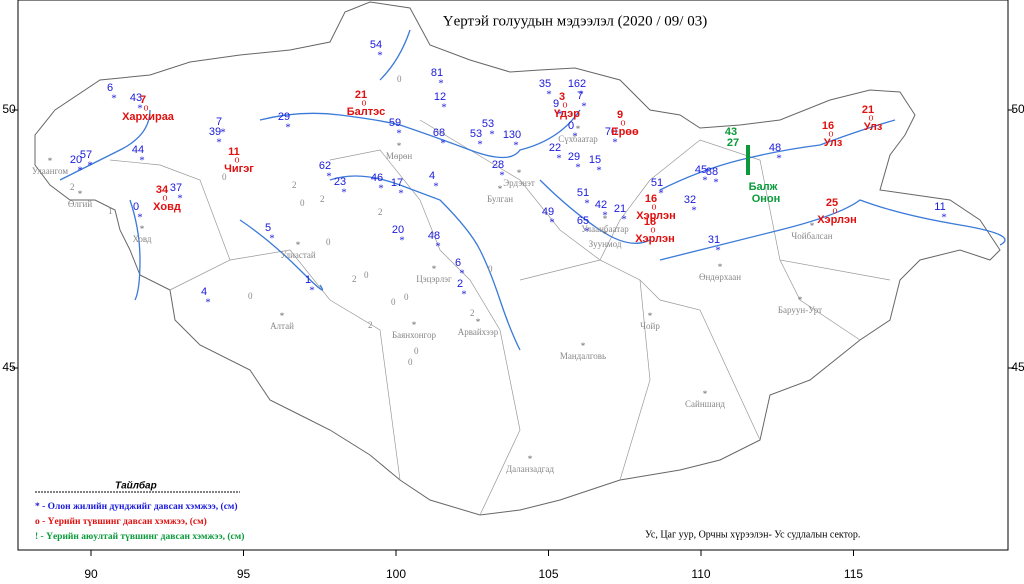 The height and width of the screenshot is (584, 1024). Describe the element at coordinates (498, 165) in the screenshot. I see `station-value: 28` at that location.